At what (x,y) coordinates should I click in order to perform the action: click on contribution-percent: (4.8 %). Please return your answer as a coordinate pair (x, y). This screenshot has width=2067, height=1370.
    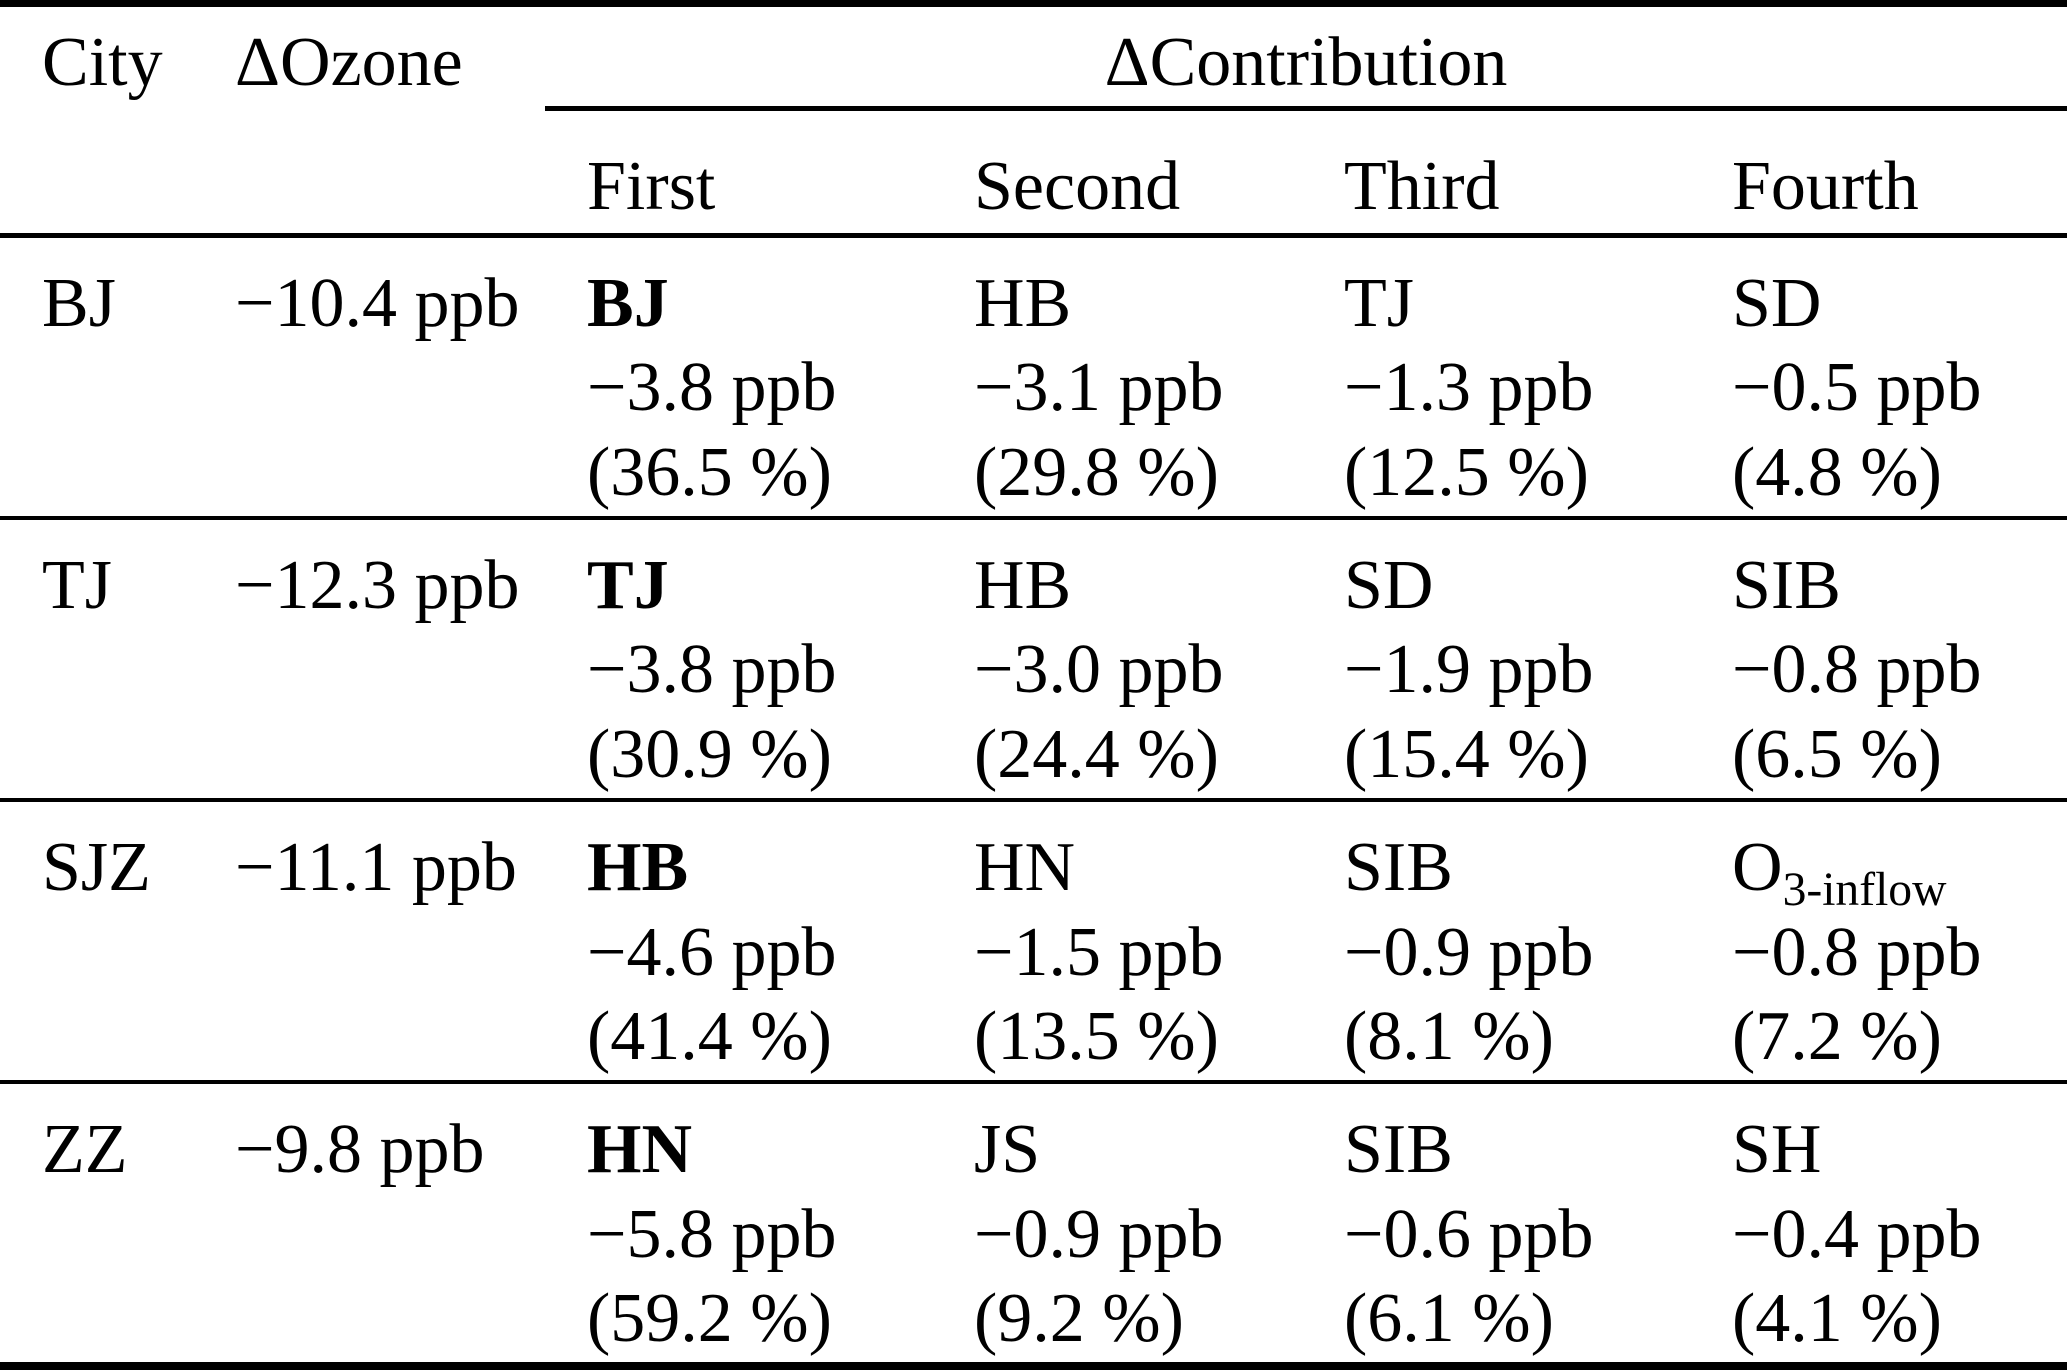
    Looking at the image, I should click on (1837, 473).